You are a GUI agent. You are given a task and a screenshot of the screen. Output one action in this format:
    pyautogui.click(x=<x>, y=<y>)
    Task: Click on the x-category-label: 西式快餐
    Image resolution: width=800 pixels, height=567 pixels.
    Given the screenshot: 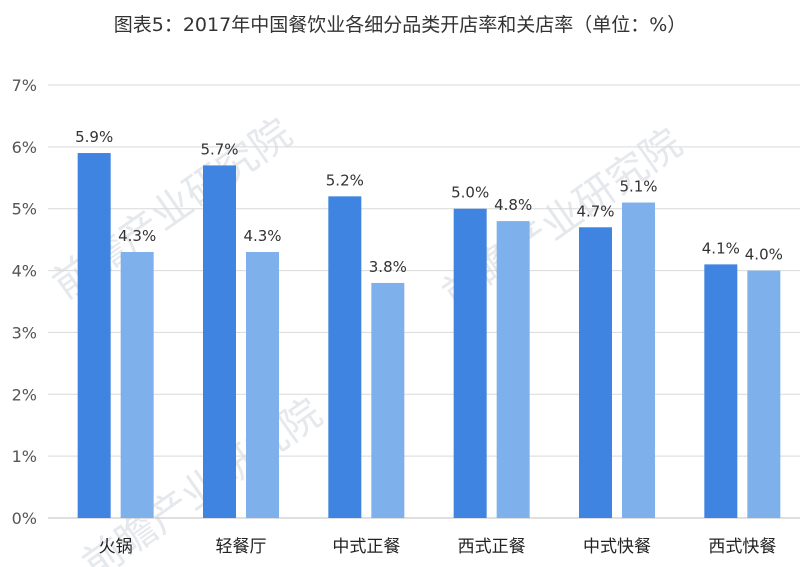 What is the action you would take?
    pyautogui.click(x=742, y=547)
    